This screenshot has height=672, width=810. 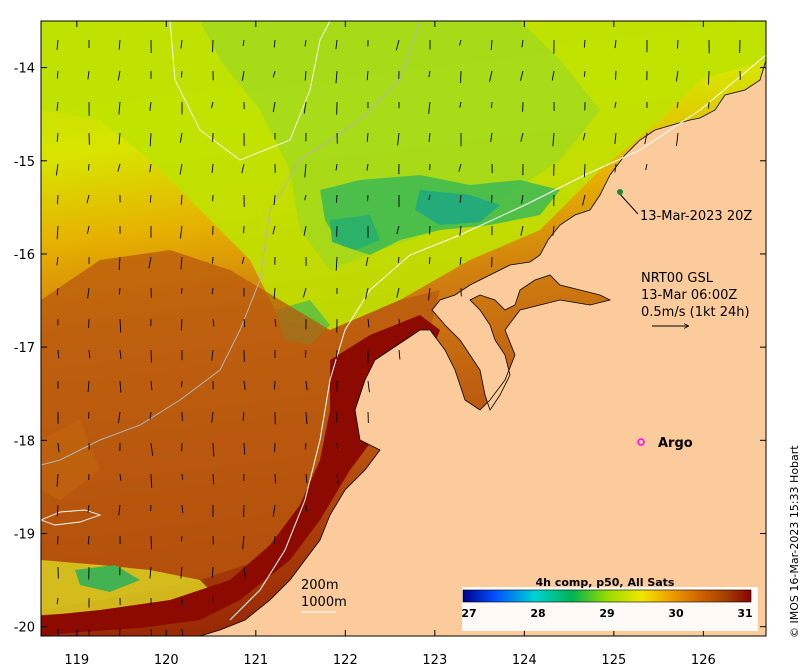 What do you see at coordinates (607, 596) in the screenshot?
I see `colorbar-scale` at bounding box center [607, 596].